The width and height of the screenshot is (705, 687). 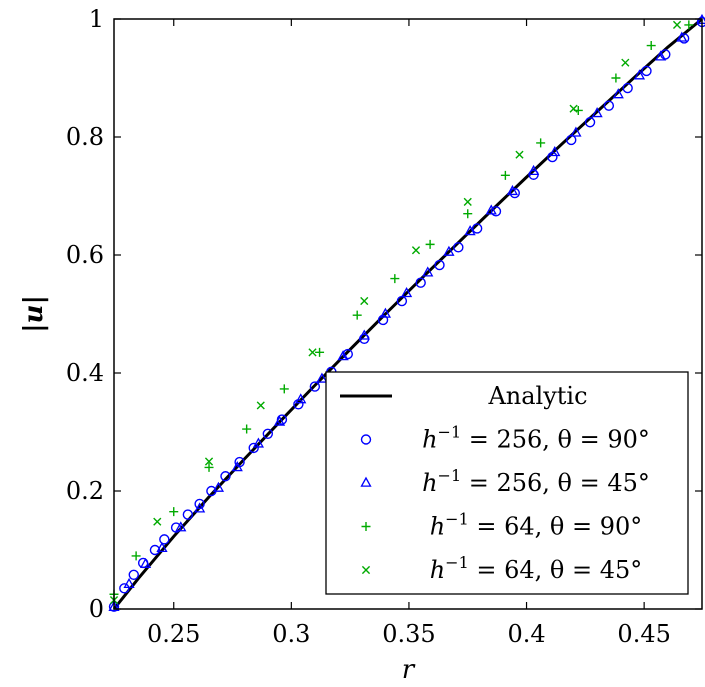 What do you see at coordinates (556, 570) in the screenshot?
I see `legend-label-4-rest: = 64, θ = 45°` at bounding box center [556, 570].